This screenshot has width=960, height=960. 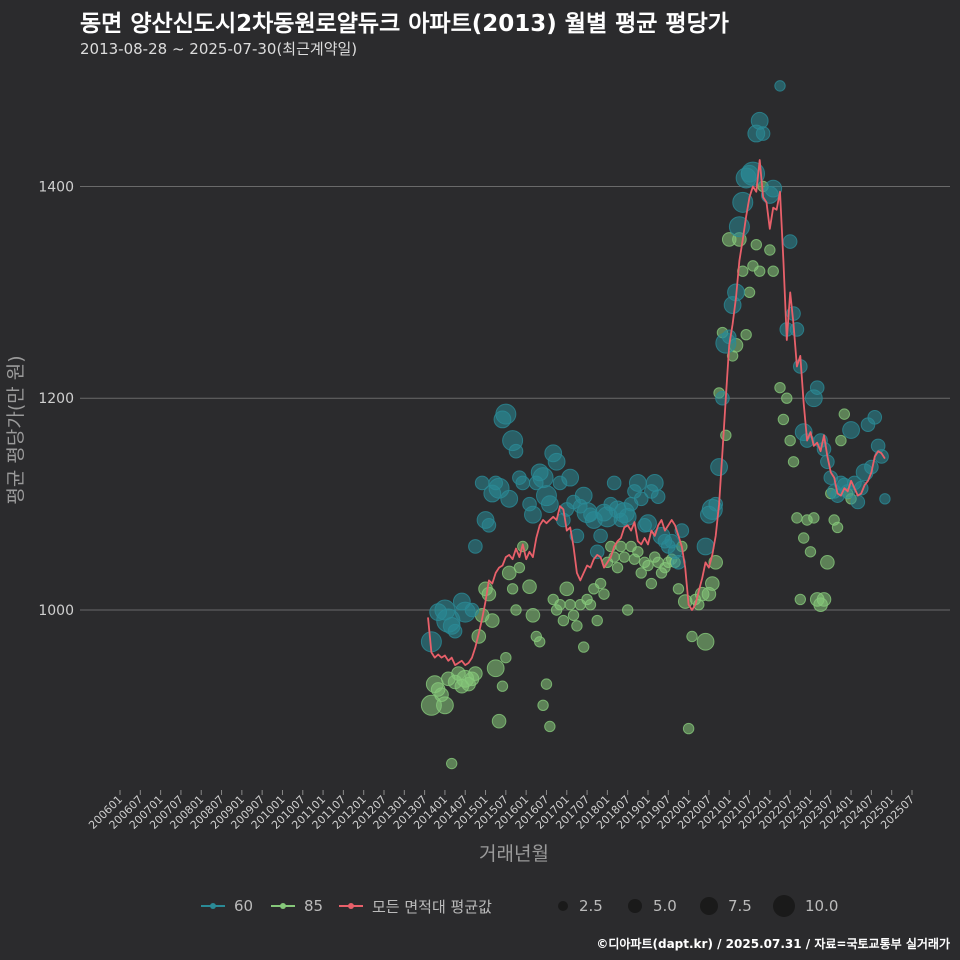 I want to click on legend-size-label: 5.0, so click(x=665, y=906).